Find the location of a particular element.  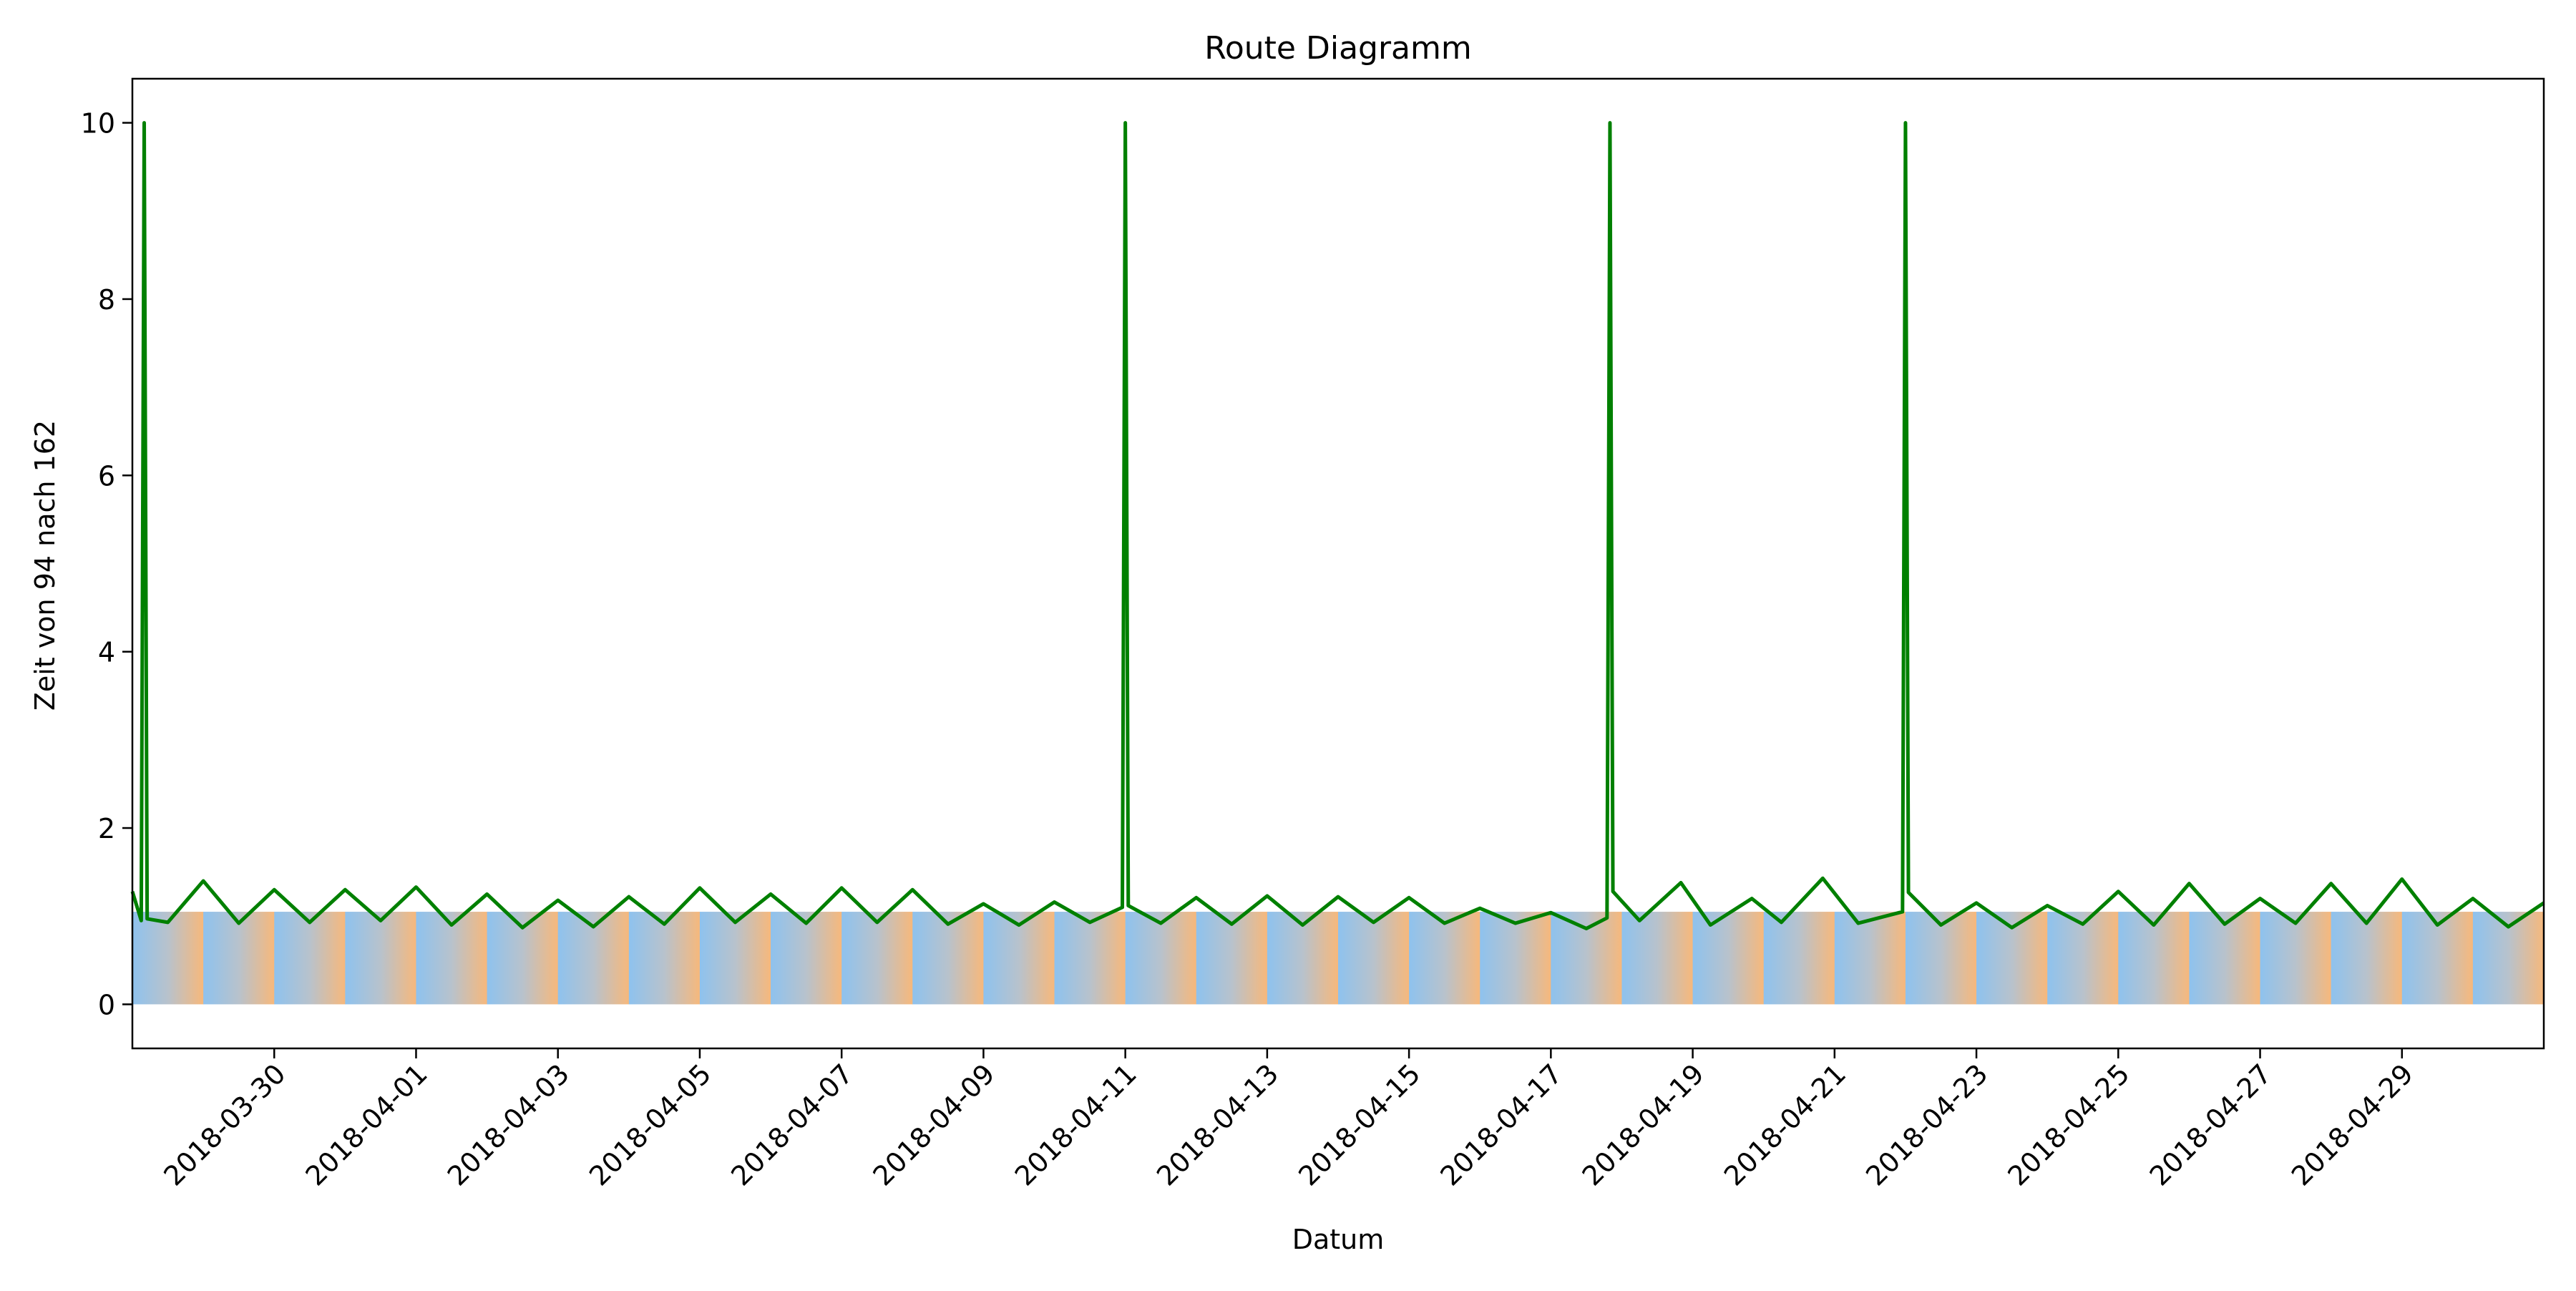

background-bands is located at coordinates (1338, 958).